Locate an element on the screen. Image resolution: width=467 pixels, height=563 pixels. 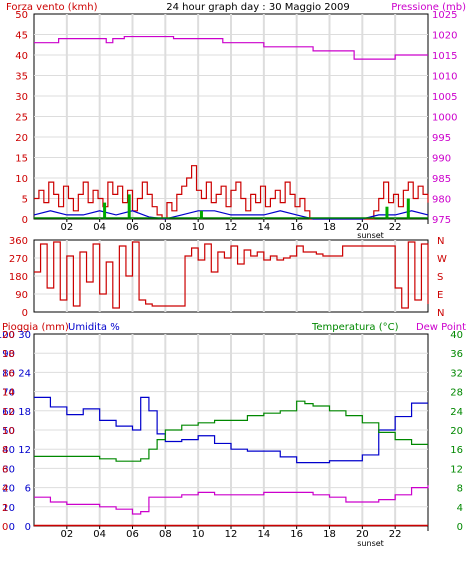
wind-x-tick-label: 14 is located at coordinates (263, 227).